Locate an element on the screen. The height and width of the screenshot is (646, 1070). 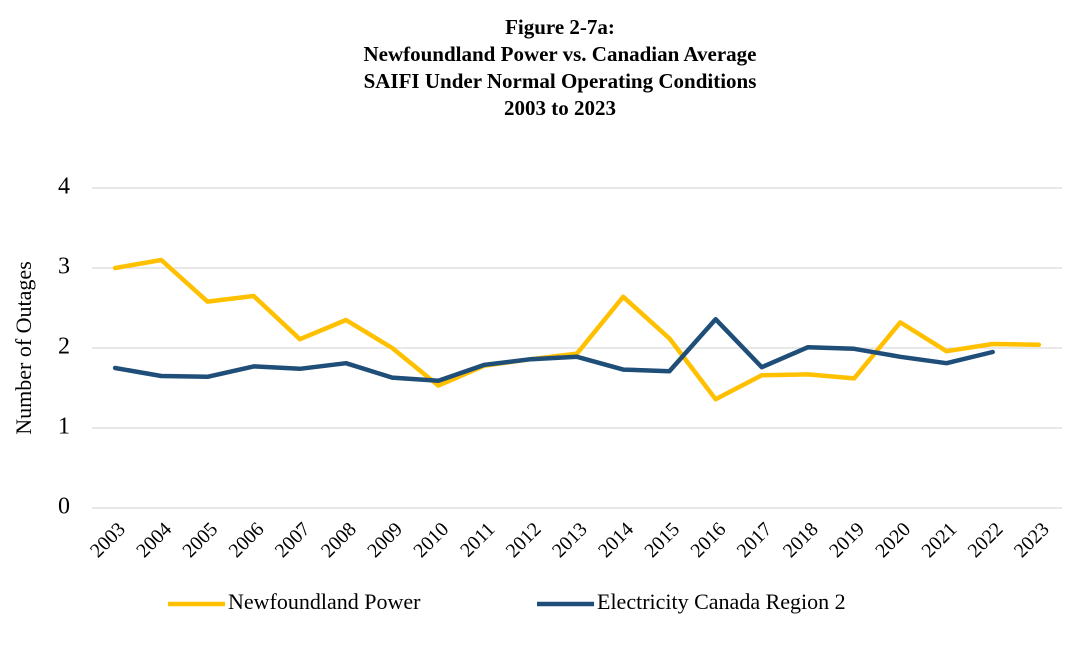
x-tick-label: 2021 is located at coordinates (939, 540).